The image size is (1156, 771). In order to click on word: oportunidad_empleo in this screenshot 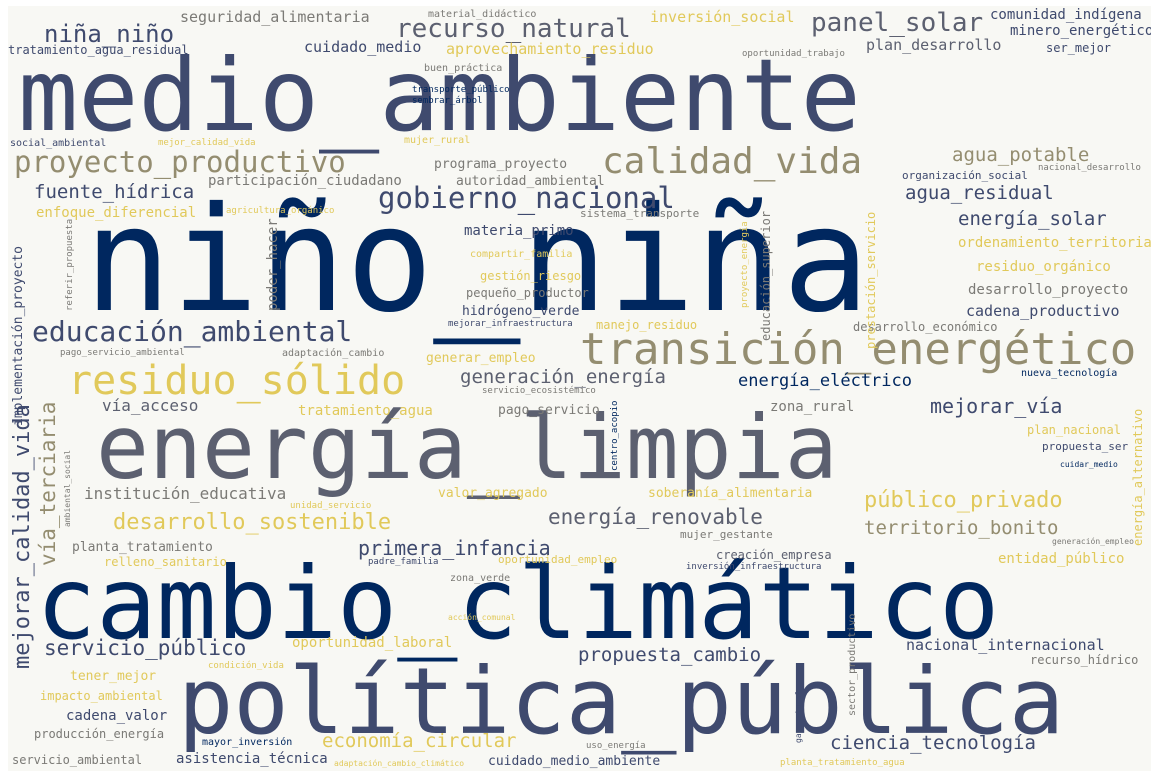, I will do `click(558, 559)`.